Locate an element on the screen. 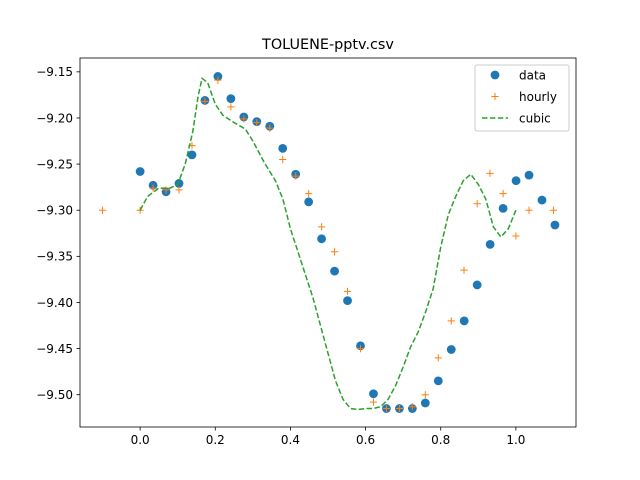  x-tick-label: 0.4 is located at coordinates (290, 440).